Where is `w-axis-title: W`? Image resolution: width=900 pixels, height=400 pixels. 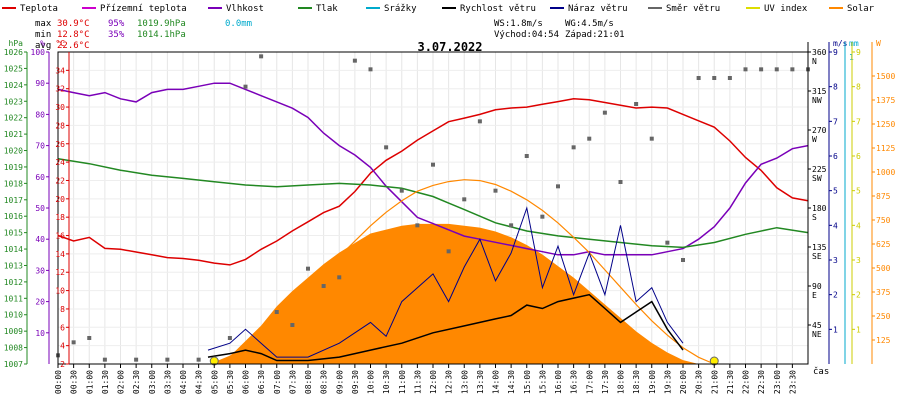
w-axis-title: W is located at coordinates (878, 43).